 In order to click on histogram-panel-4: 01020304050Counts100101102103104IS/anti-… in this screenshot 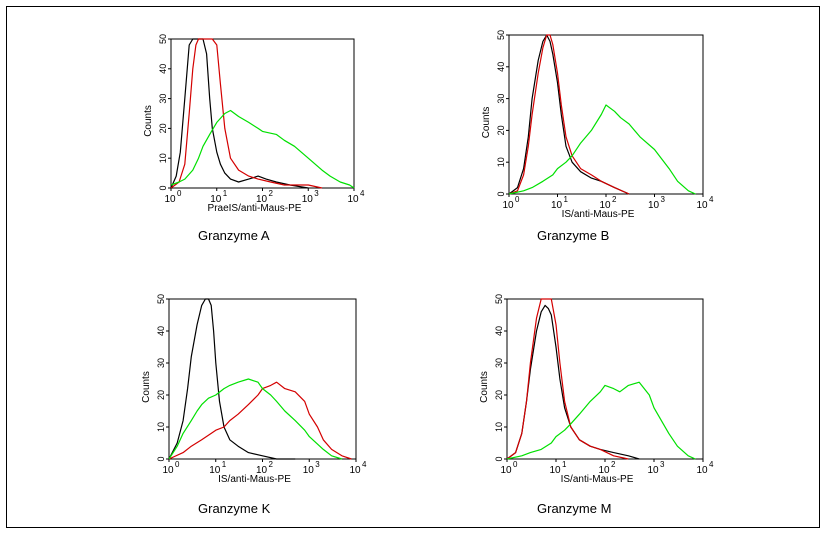, I will do `click(596, 389)`.